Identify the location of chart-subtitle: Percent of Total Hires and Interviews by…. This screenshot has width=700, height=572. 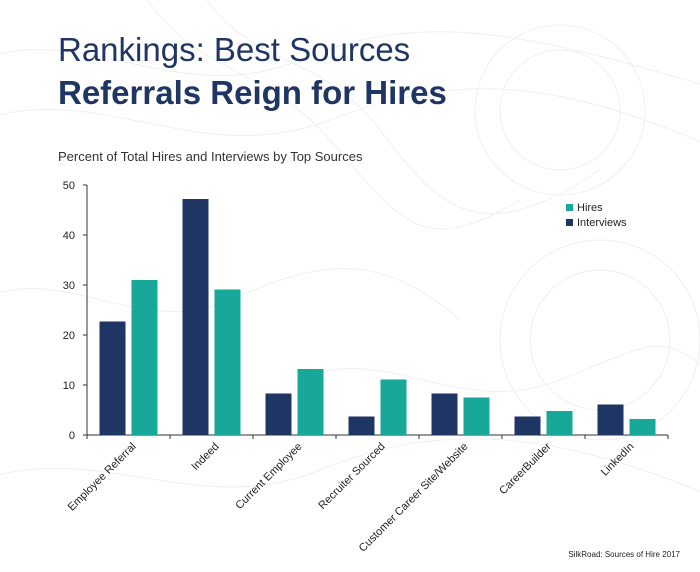
(210, 156).